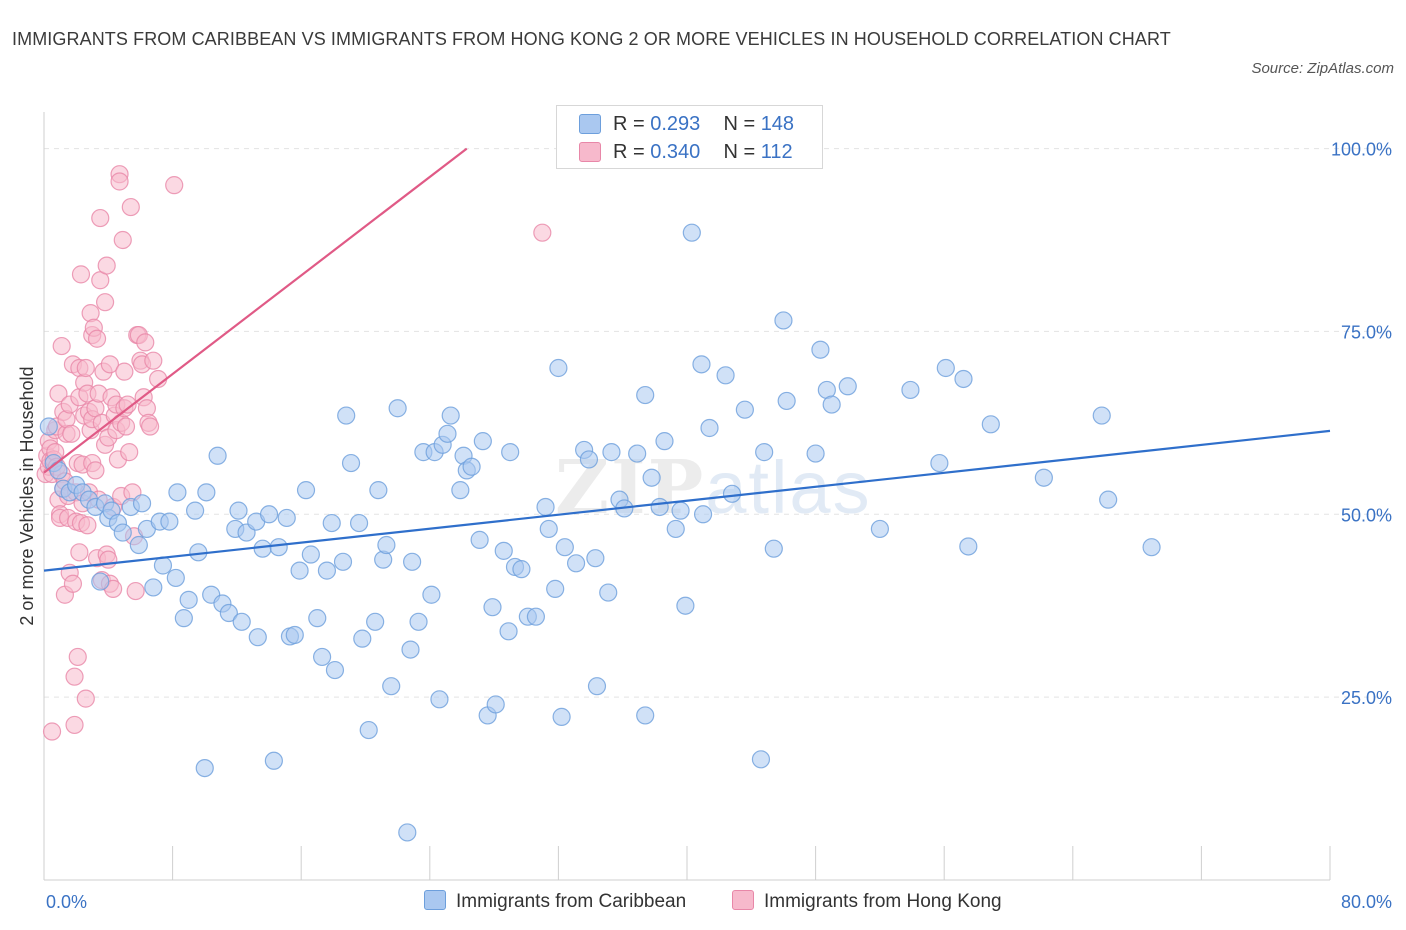 This screenshot has height=930, width=1406. I want to click on y-tick-label: 25.0%, so click(1366, 698).